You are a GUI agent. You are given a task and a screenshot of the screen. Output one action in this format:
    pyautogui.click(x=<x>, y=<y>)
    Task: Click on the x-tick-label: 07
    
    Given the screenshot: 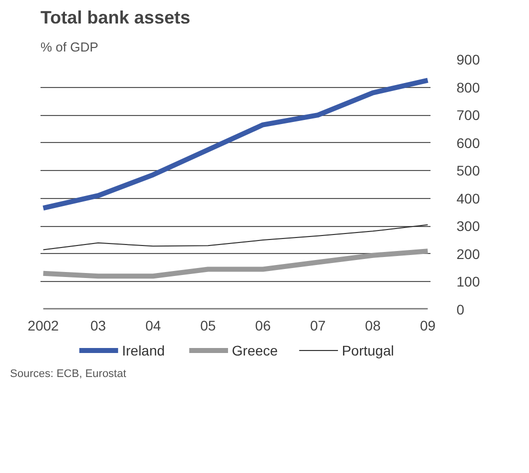 What is the action you would take?
    pyautogui.click(x=318, y=326)
    